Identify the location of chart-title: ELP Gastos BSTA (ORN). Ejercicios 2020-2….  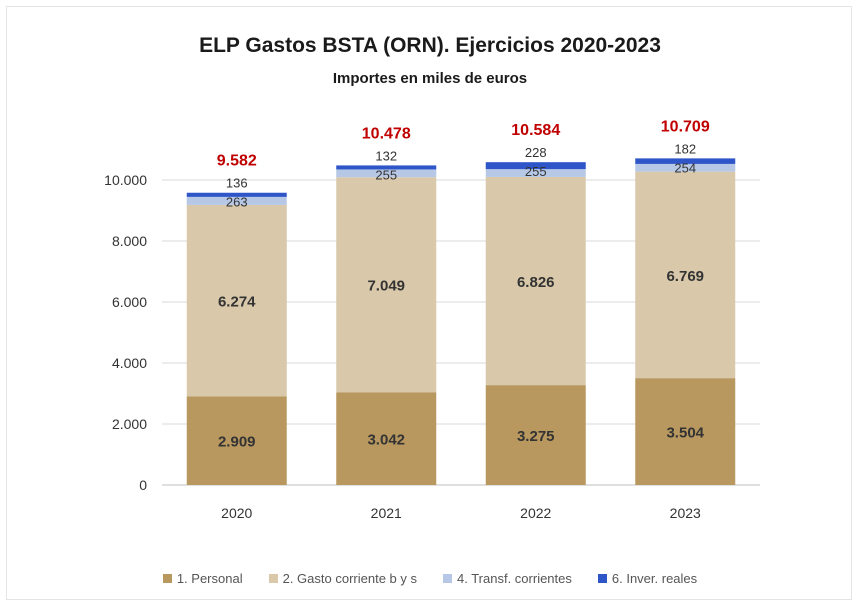
(430, 45).